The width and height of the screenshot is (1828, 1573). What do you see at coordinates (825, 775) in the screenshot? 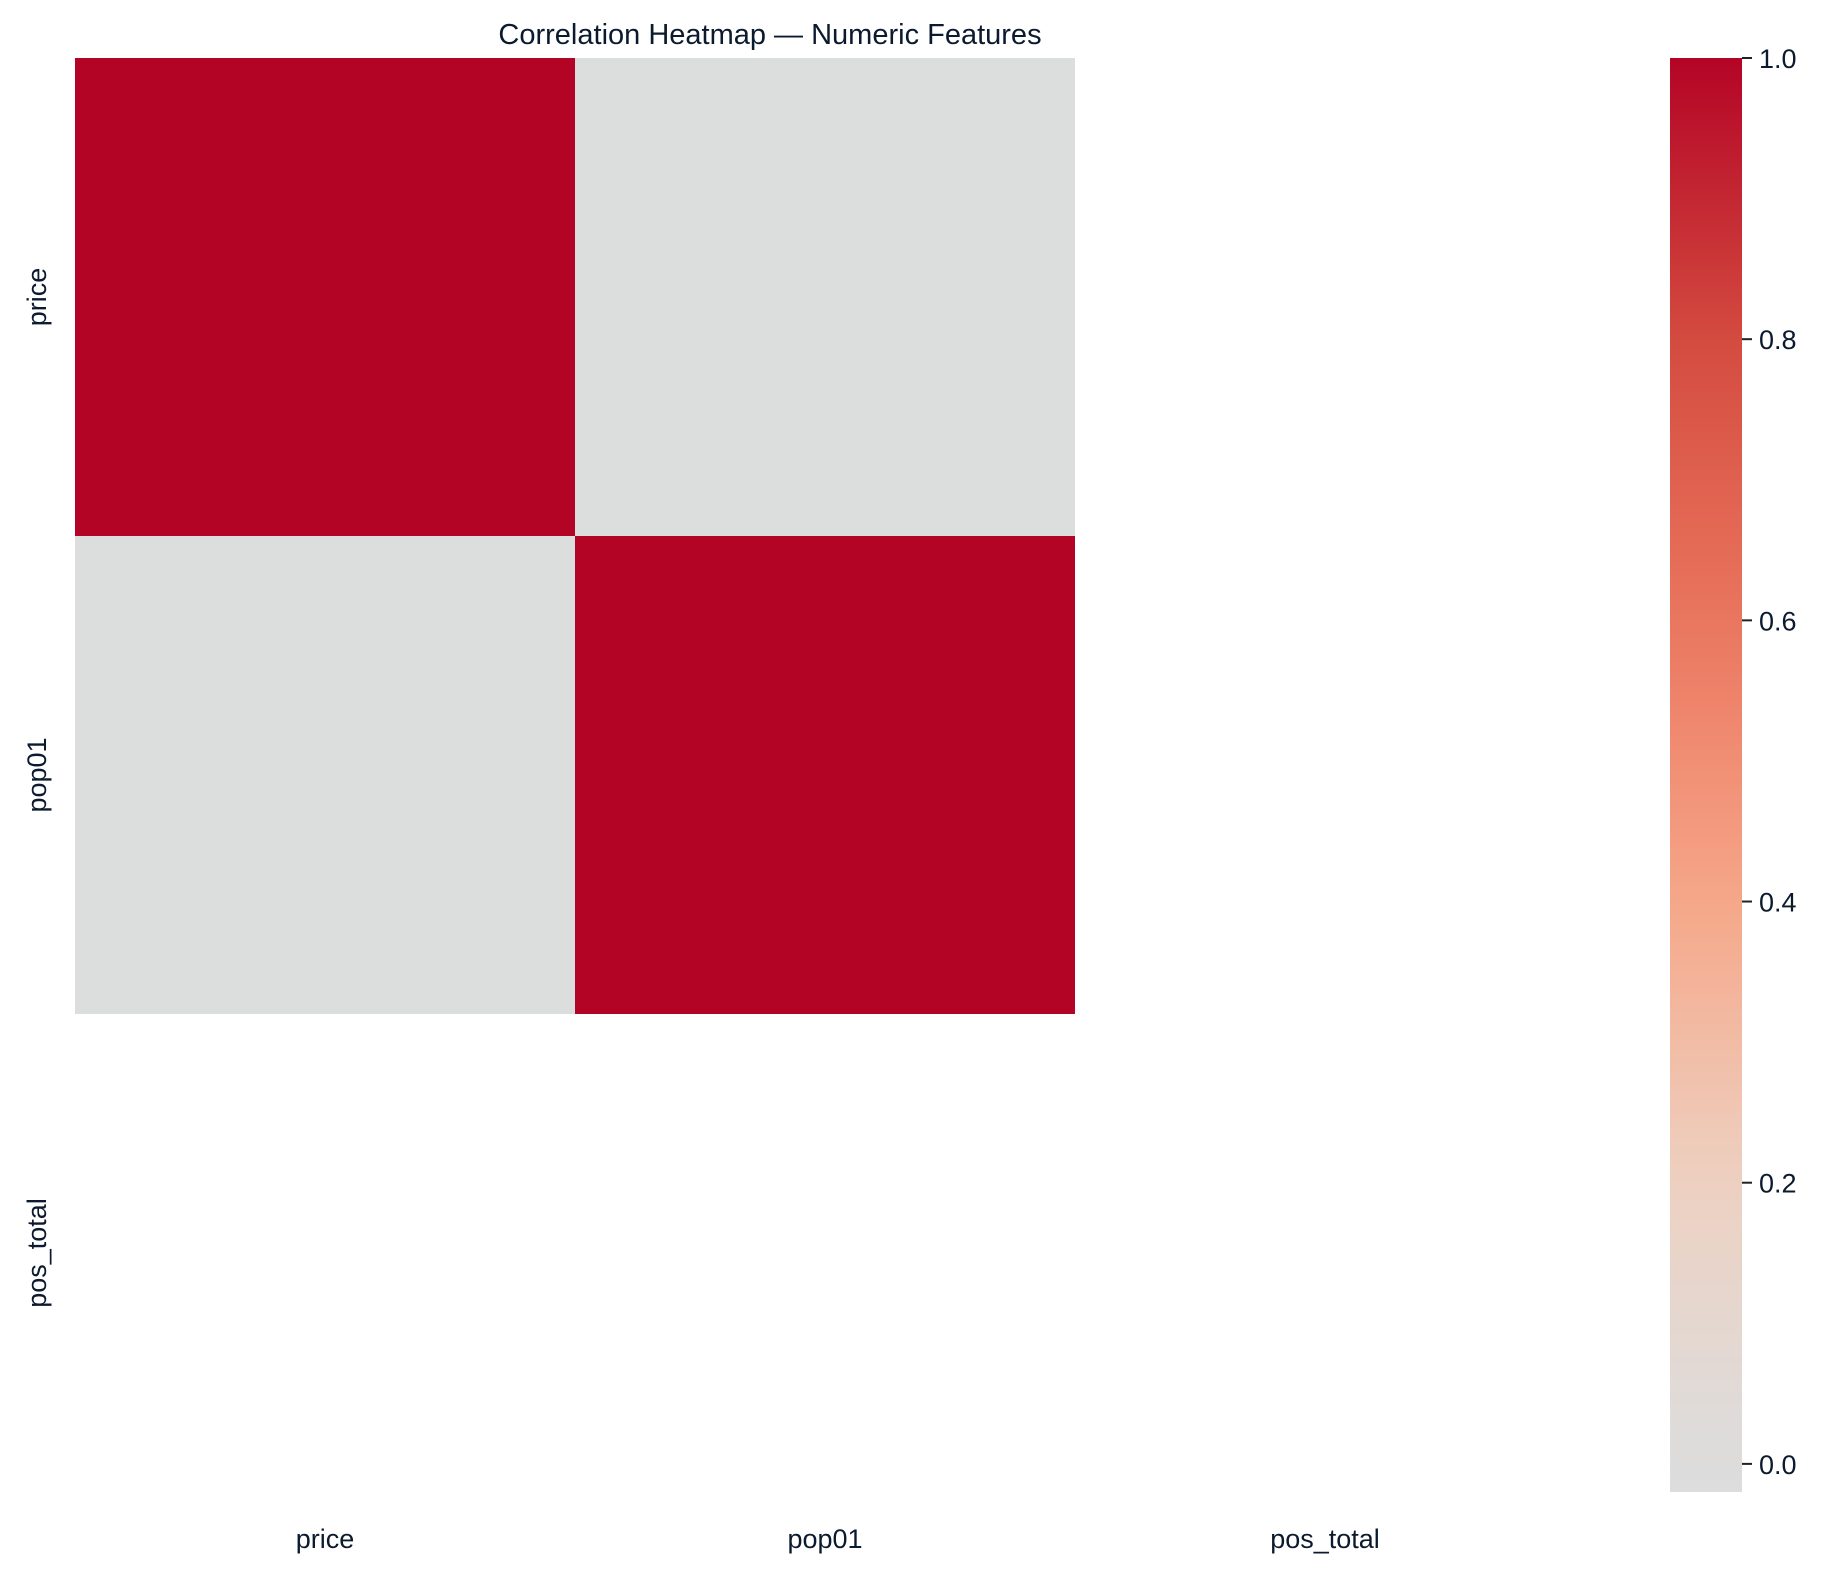
I see `heatmap-cell-pop01-pop01` at bounding box center [825, 775].